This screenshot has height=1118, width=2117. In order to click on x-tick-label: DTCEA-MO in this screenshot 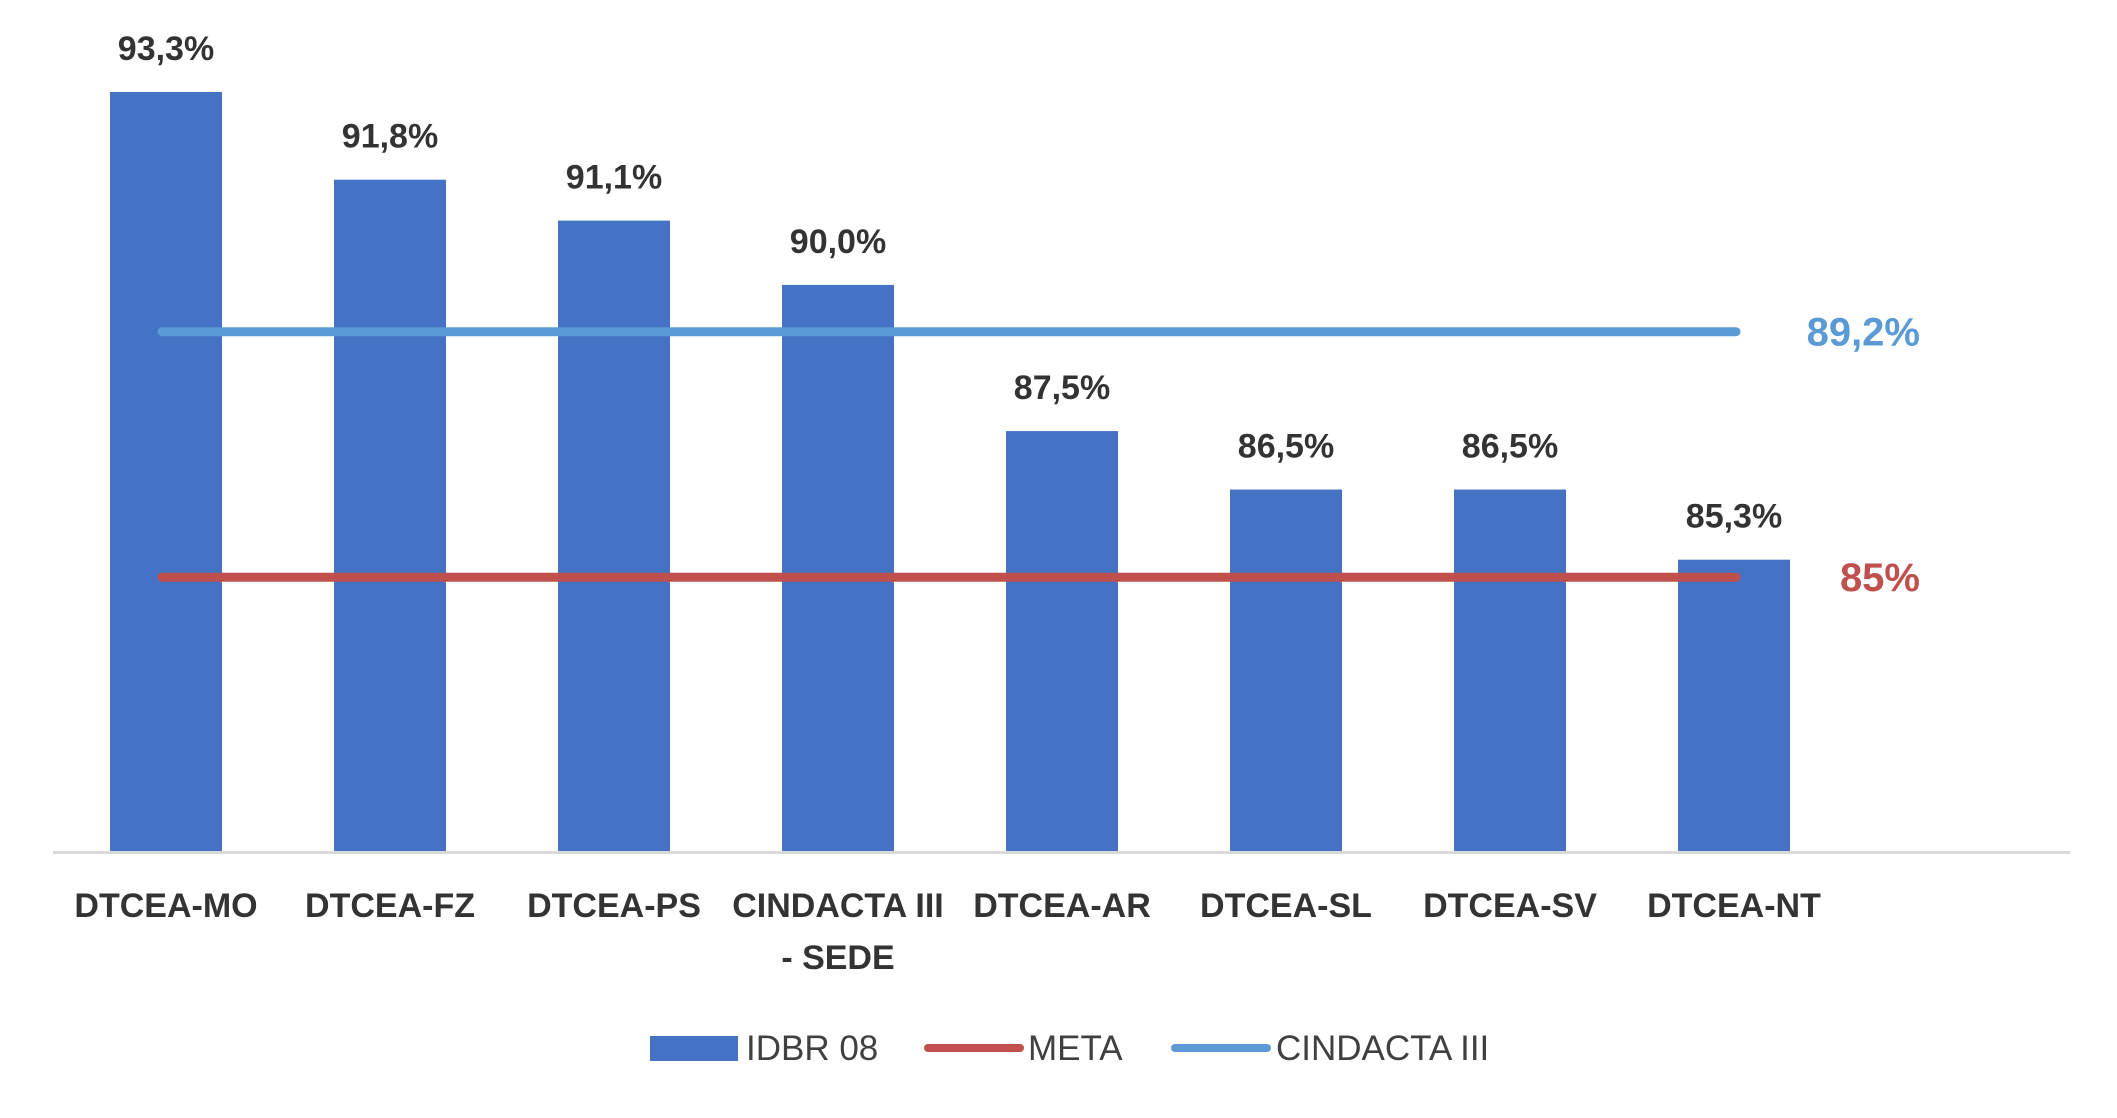, I will do `click(165, 906)`.